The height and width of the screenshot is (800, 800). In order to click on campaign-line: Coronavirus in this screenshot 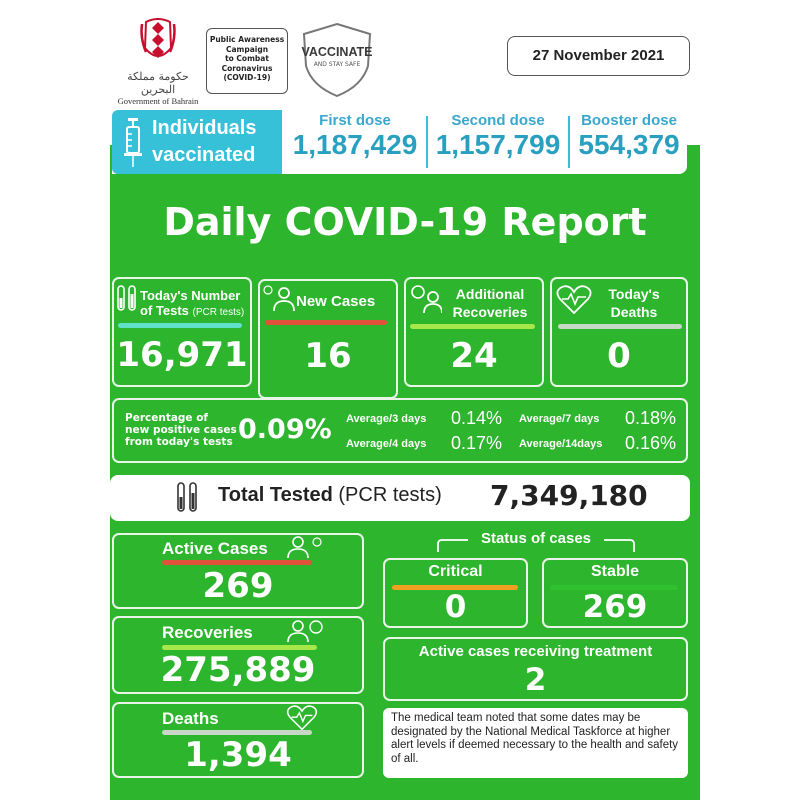, I will do `click(247, 68)`.